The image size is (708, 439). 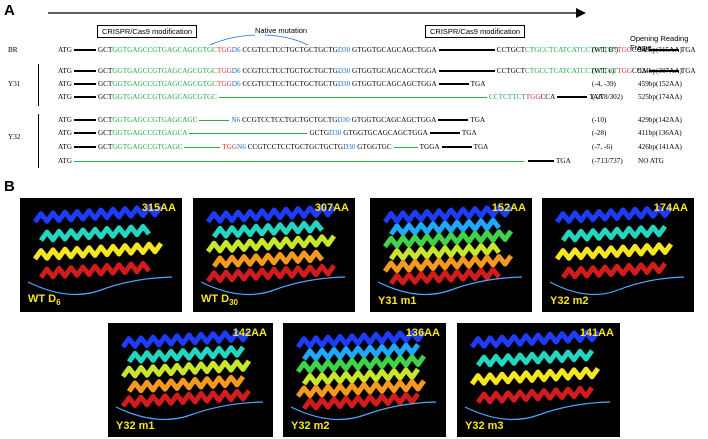 What do you see at coordinates (660, 97) in the screenshot?
I see `row-orf: 525bp(174AA)` at bounding box center [660, 97].